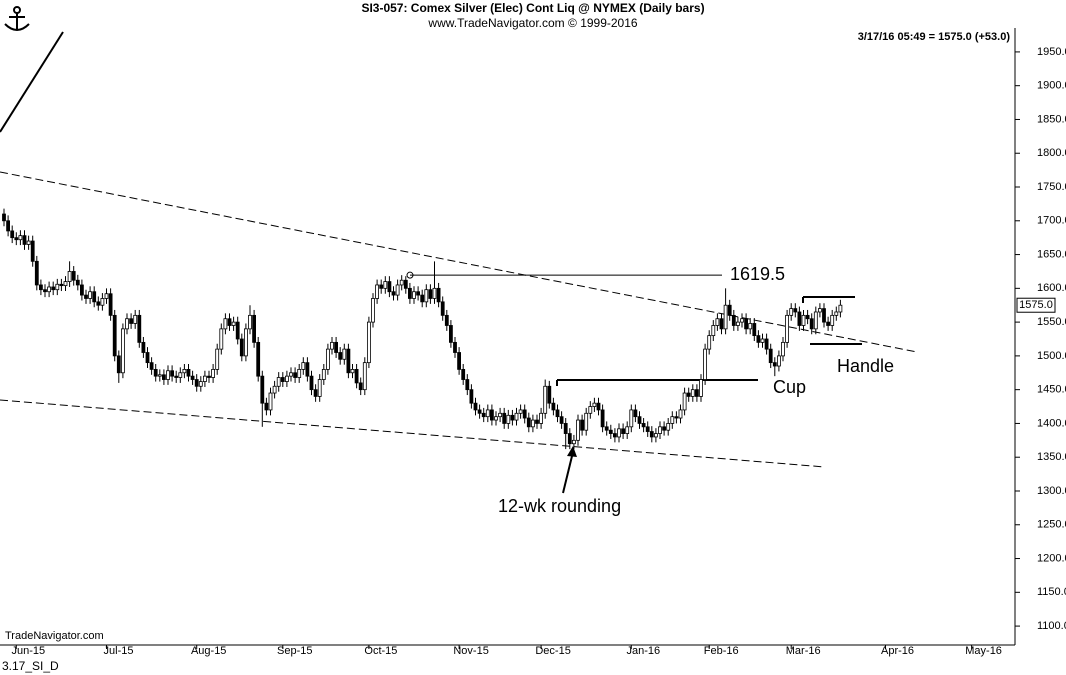 This screenshot has height=675, width=1066. What do you see at coordinates (1051, 525) in the screenshot?
I see `y-tick-label: 1250.0` at bounding box center [1051, 525].